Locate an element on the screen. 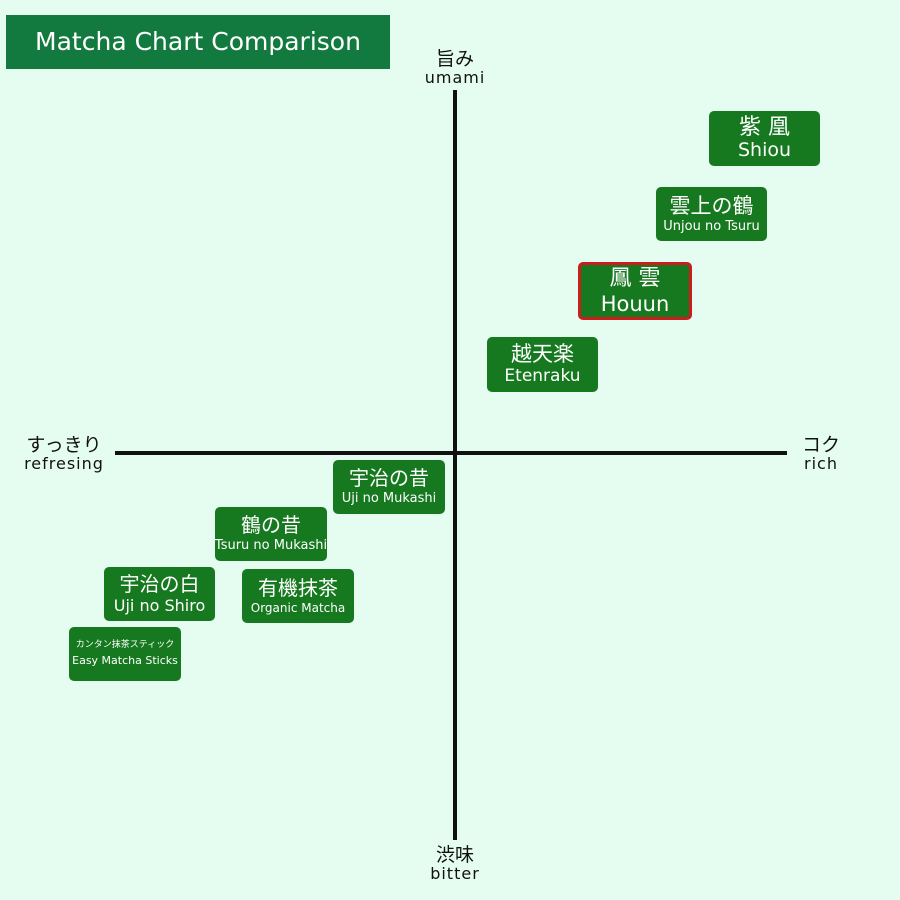 Image resolution: width=900 pixels, height=900 pixels. product-uji-no-mukashi-en: Uji no Mukashi is located at coordinates (389, 499).